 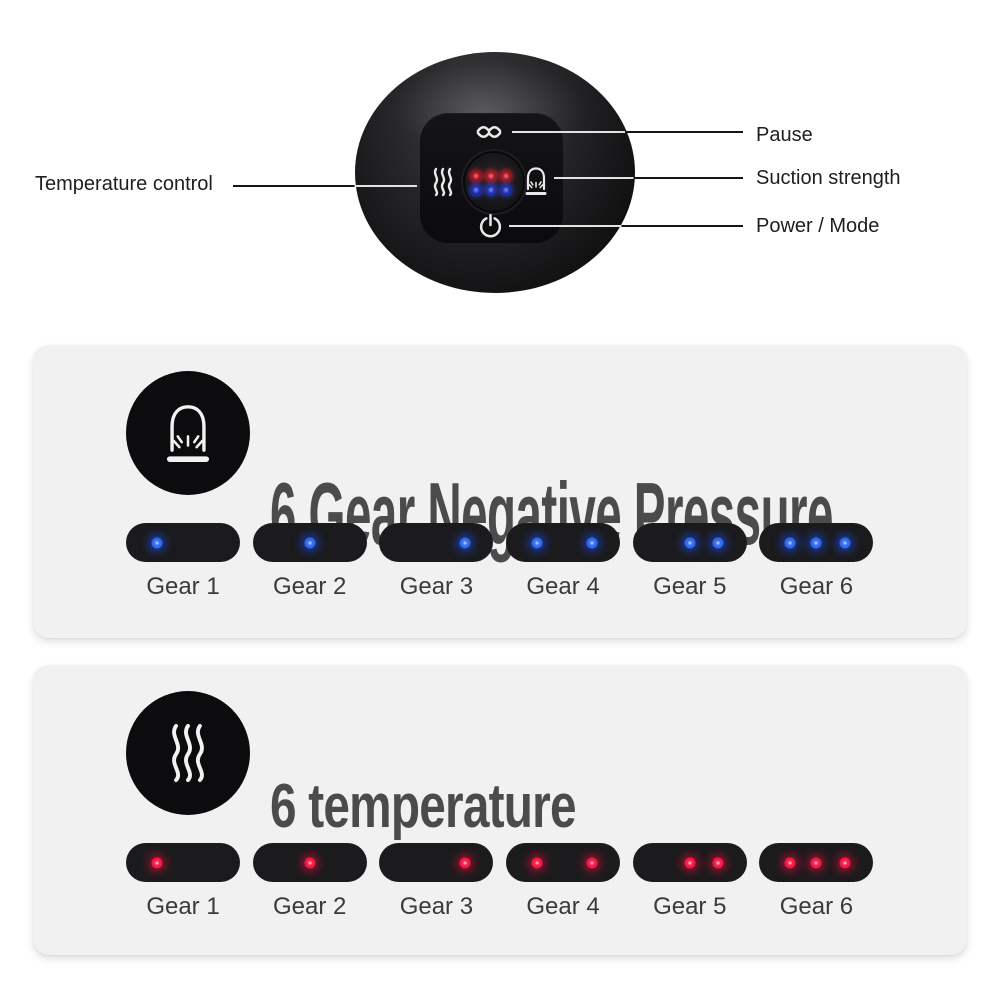 I want to click on led-circle, so click(x=494, y=182).